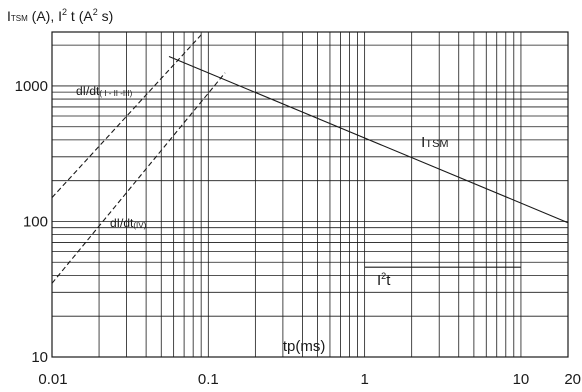 The height and width of the screenshot is (392, 582). Describe the element at coordinates (19, 18) in the screenshot. I see `title-itsm-sub: TSM` at that location.